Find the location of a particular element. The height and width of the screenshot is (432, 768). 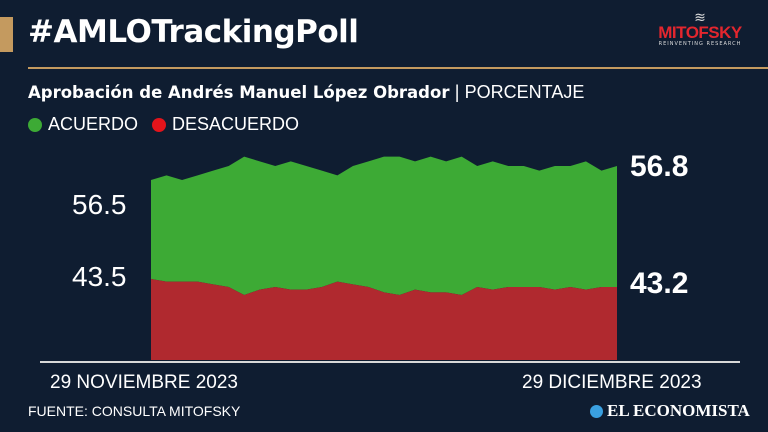

end-label-desacuerdo: 43.2 is located at coordinates (659, 283).